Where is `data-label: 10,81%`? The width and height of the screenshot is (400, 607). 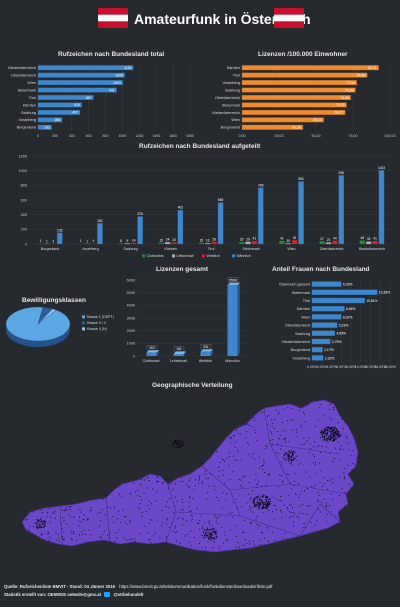
data-label: 10,81% is located at coordinates (372, 301).